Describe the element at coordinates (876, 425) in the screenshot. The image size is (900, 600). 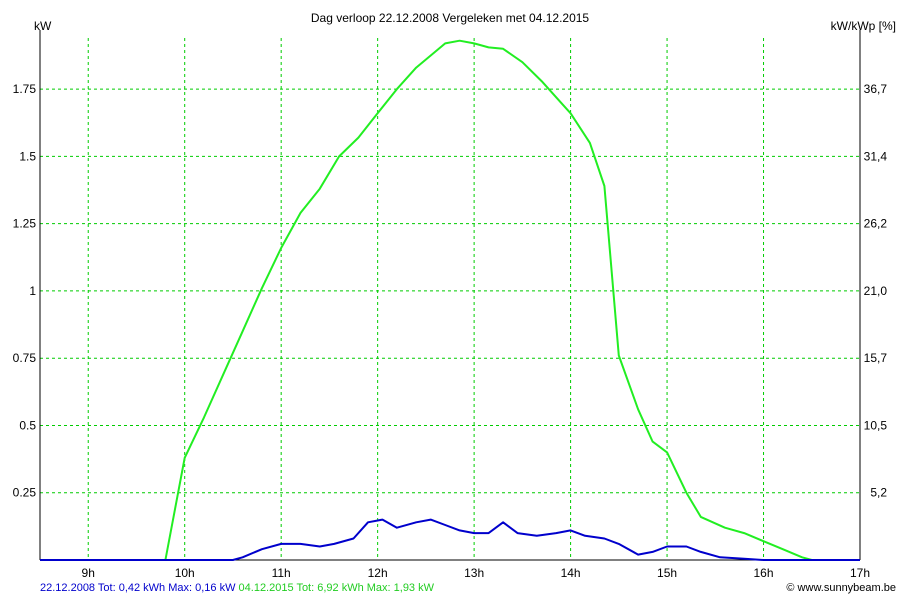
I see `y-tick-label-right-1: 10,5` at that location.